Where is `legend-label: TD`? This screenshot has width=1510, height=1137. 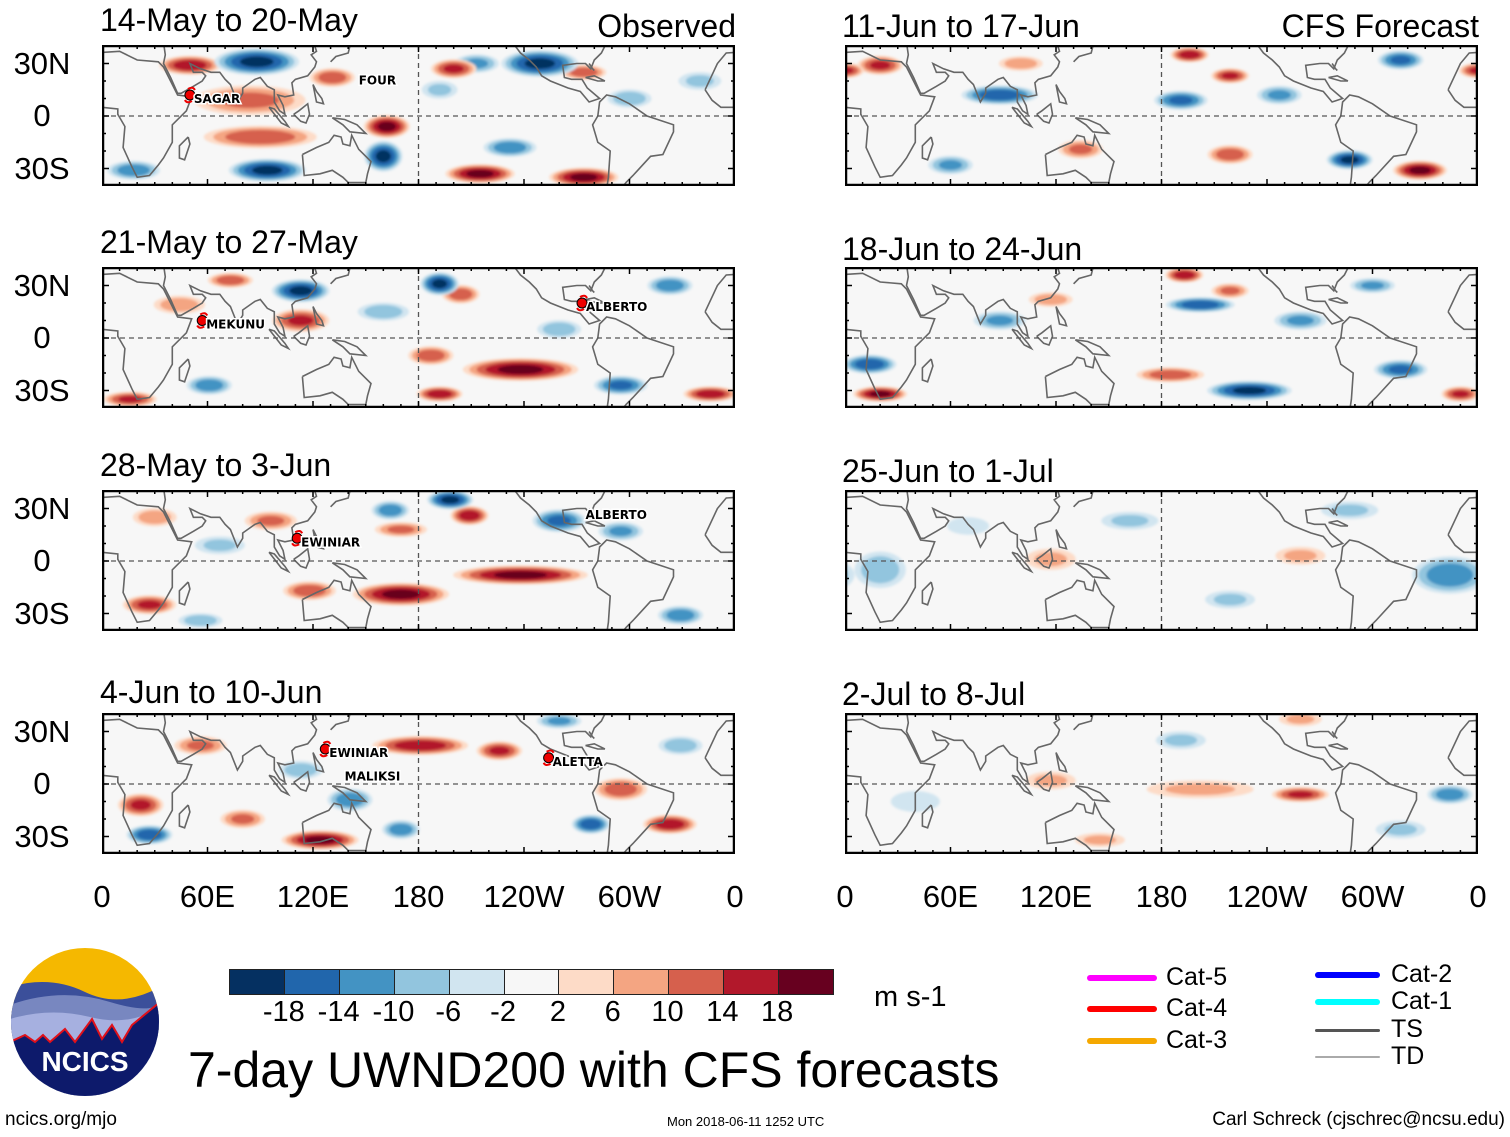 legend-label: TD is located at coordinates (1408, 1056).